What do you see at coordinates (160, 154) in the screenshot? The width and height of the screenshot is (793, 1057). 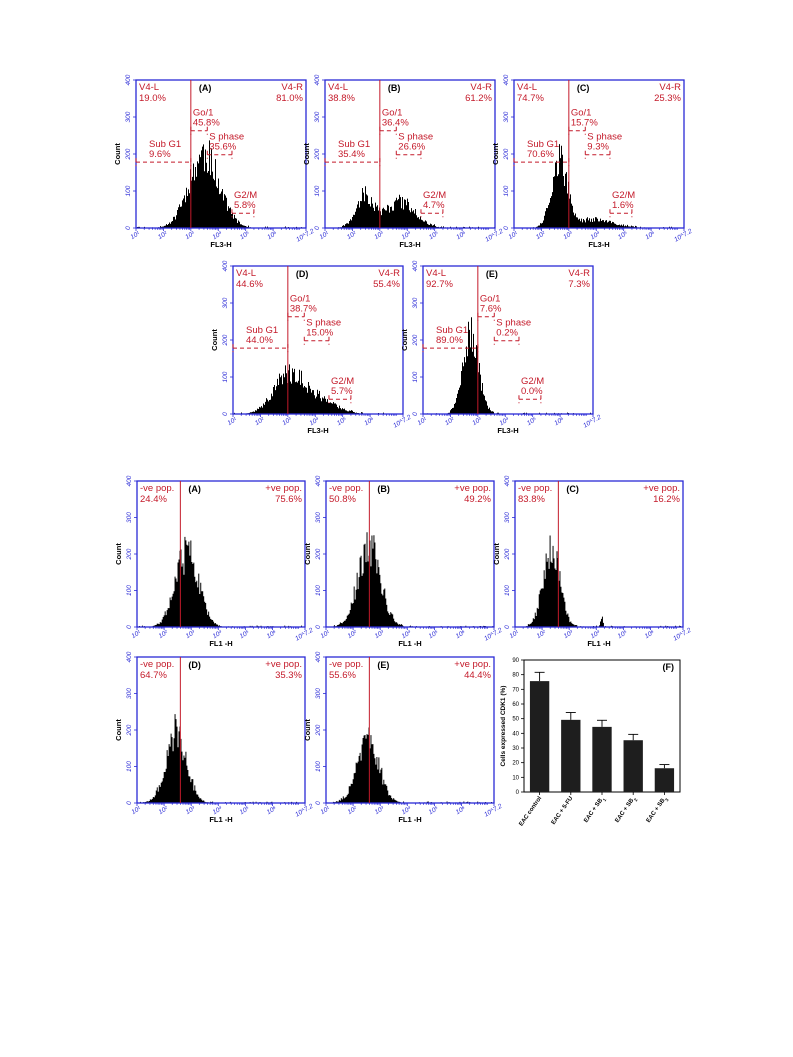 I see `gate-value: 9.6%` at bounding box center [160, 154].